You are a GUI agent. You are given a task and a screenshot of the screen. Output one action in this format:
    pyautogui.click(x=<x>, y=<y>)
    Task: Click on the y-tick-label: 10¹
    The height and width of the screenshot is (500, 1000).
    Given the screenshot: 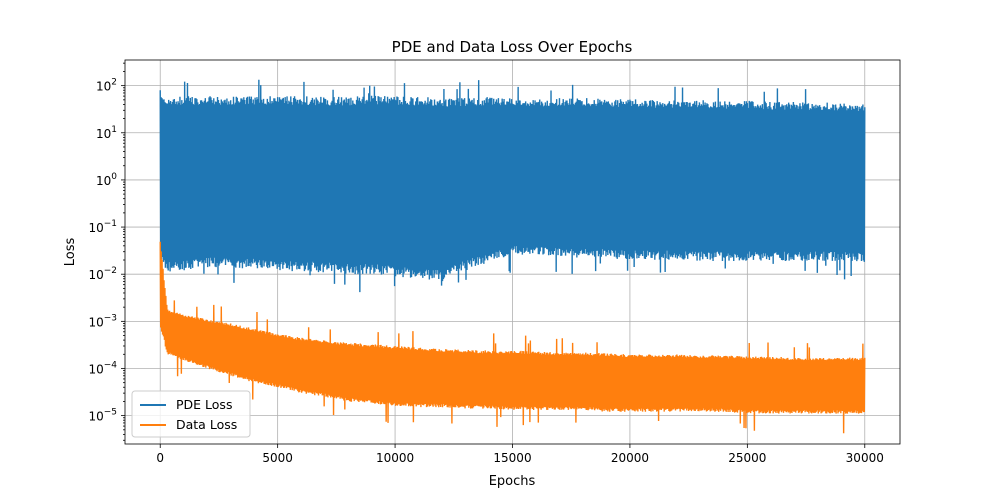 What is the action you would take?
    pyautogui.click(x=106, y=133)
    